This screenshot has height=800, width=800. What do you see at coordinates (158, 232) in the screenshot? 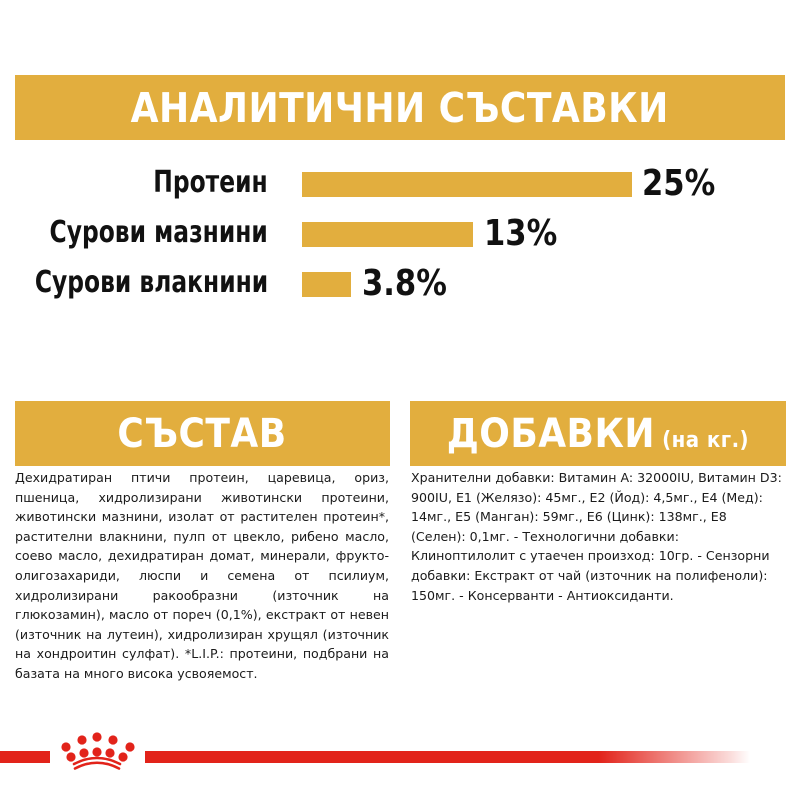
I see `chart-label: Сурови мазнини` at bounding box center [158, 232].